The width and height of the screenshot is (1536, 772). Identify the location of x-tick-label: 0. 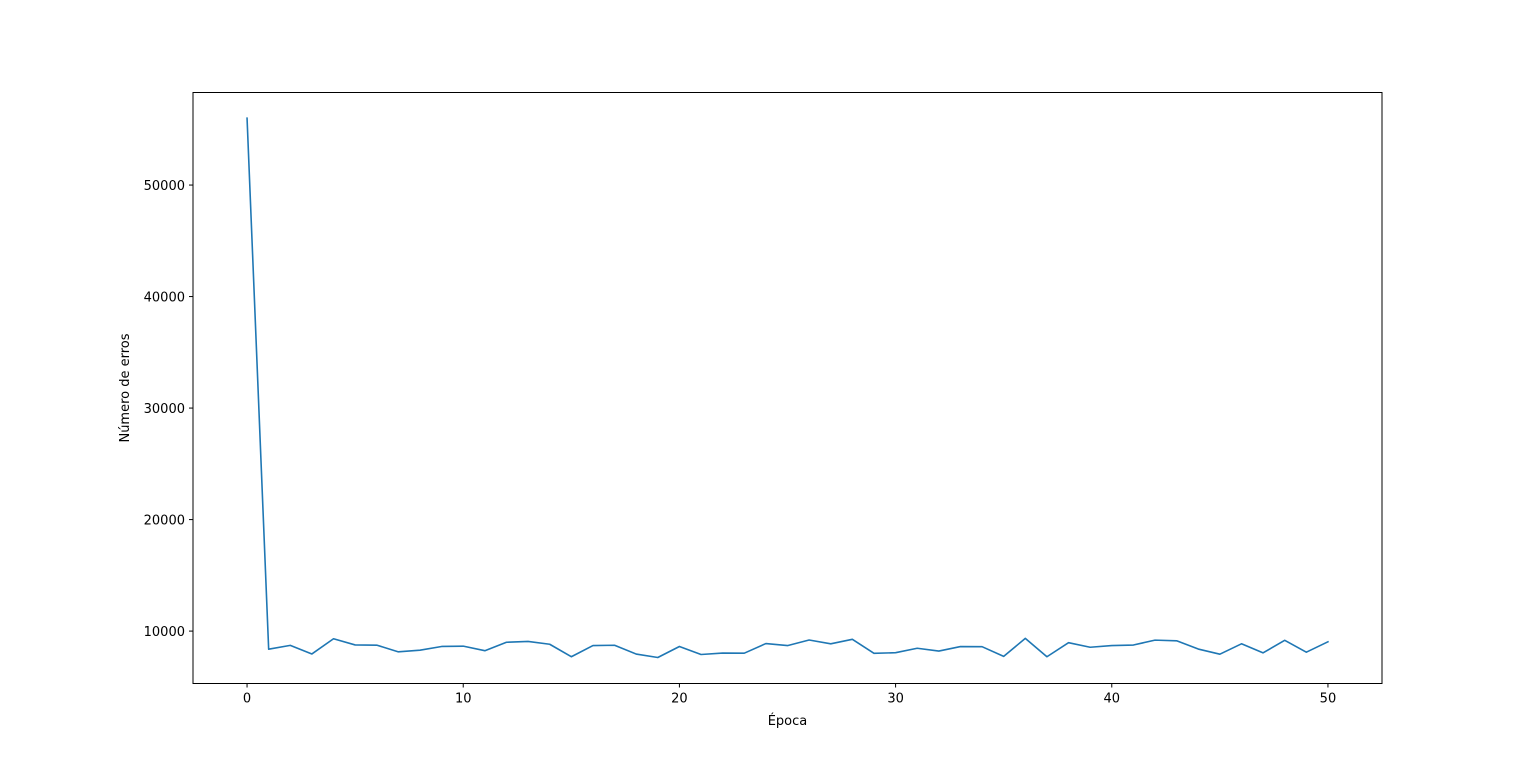
(247, 699).